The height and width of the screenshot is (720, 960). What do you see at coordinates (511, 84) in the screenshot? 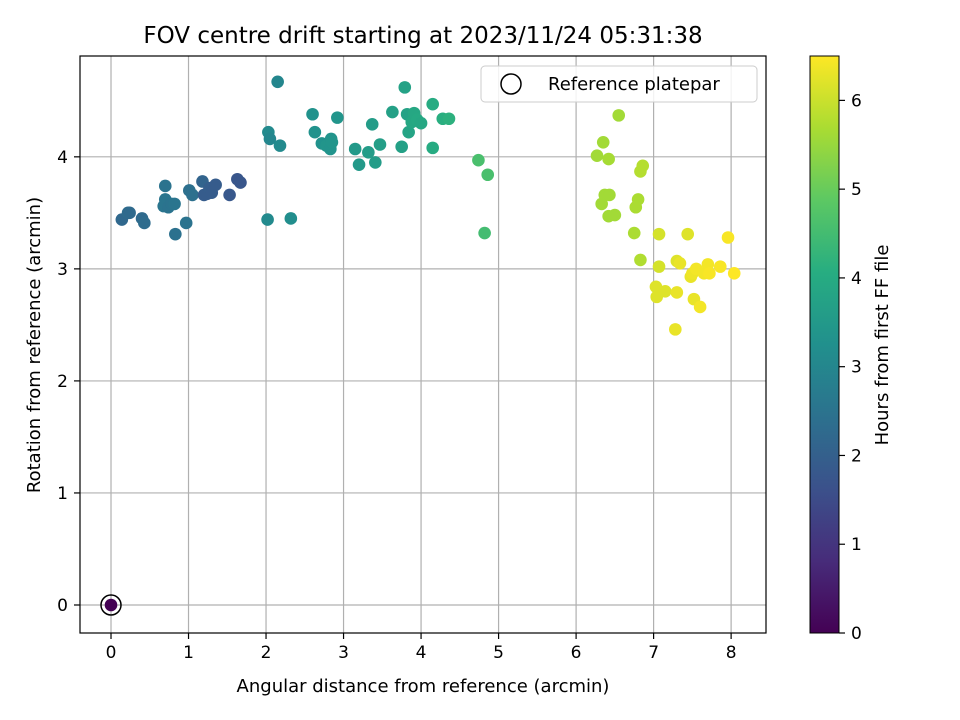
I see `legend-reference-marker` at bounding box center [511, 84].